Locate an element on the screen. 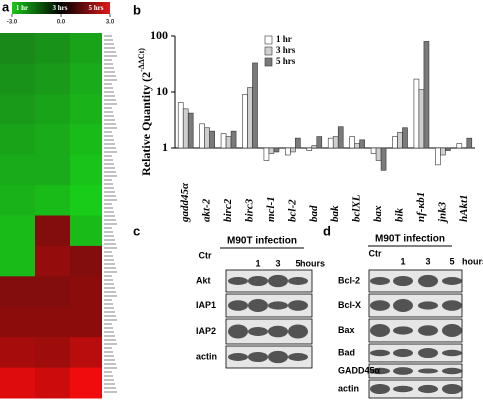  row-label: GADD45α is located at coordinates (359, 370).